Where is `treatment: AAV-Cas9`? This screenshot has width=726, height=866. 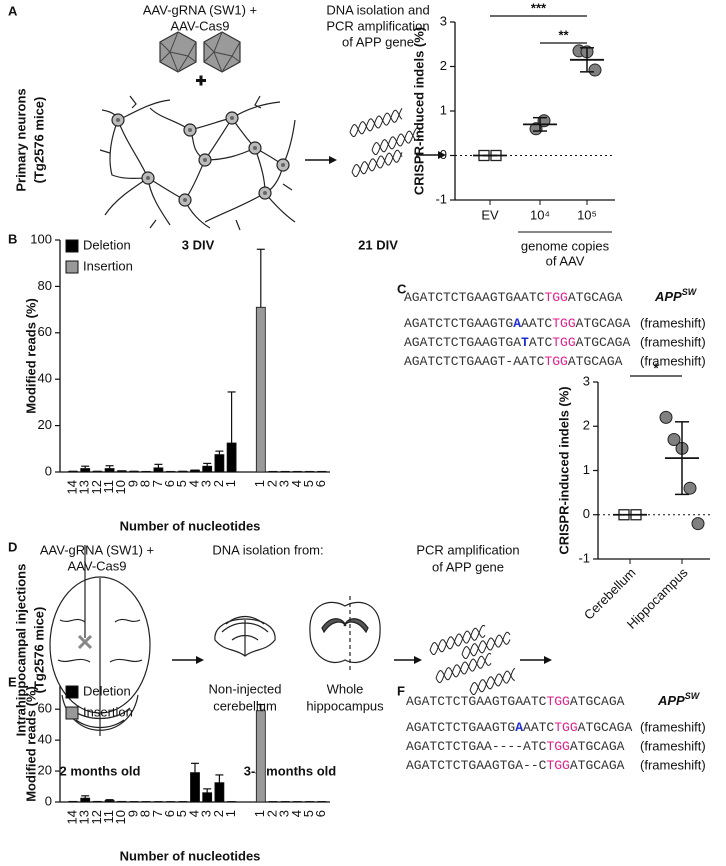 treatment: AAV-Cas9 is located at coordinates (96, 565).